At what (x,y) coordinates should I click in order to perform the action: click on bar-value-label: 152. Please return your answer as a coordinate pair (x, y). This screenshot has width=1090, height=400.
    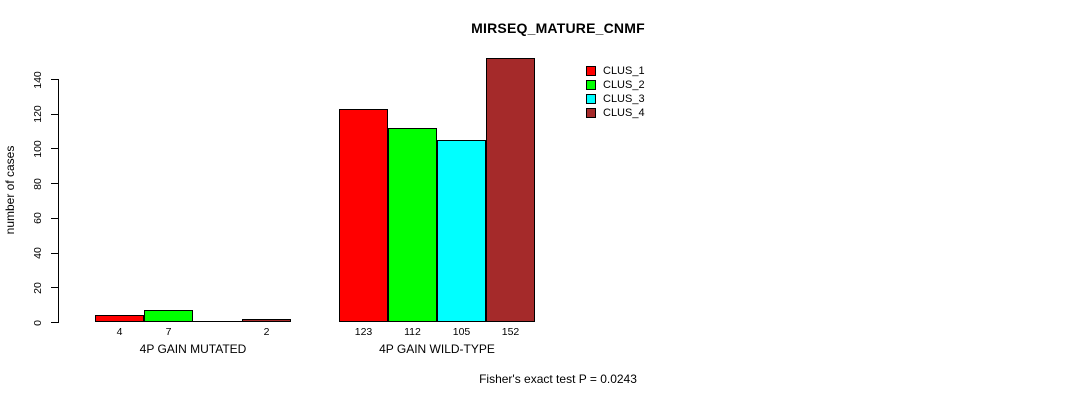
    Looking at the image, I should click on (510, 332).